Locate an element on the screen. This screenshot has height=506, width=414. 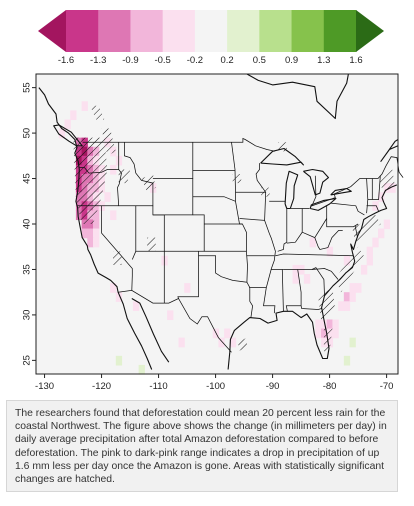
x-tick-label: -100 is located at coordinates (215, 386).